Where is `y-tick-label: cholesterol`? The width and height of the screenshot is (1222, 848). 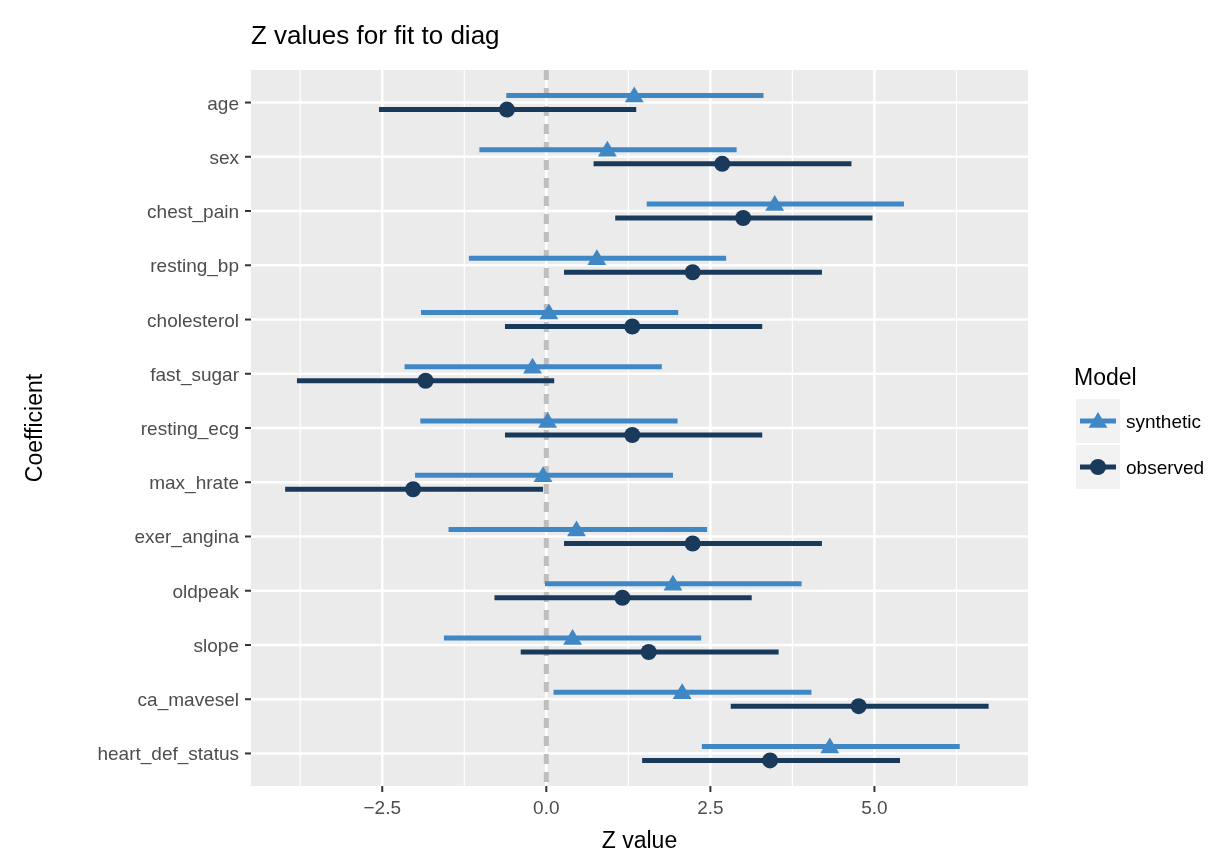 y-tick-label: cholesterol is located at coordinates (193, 320).